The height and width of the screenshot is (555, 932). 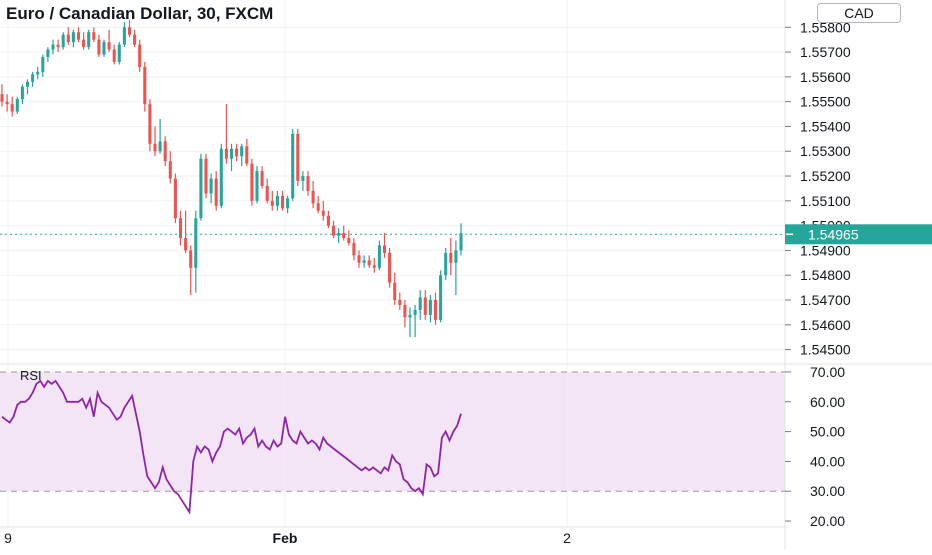 I want to click on price-tick-label: 1.54900, so click(x=825, y=250).